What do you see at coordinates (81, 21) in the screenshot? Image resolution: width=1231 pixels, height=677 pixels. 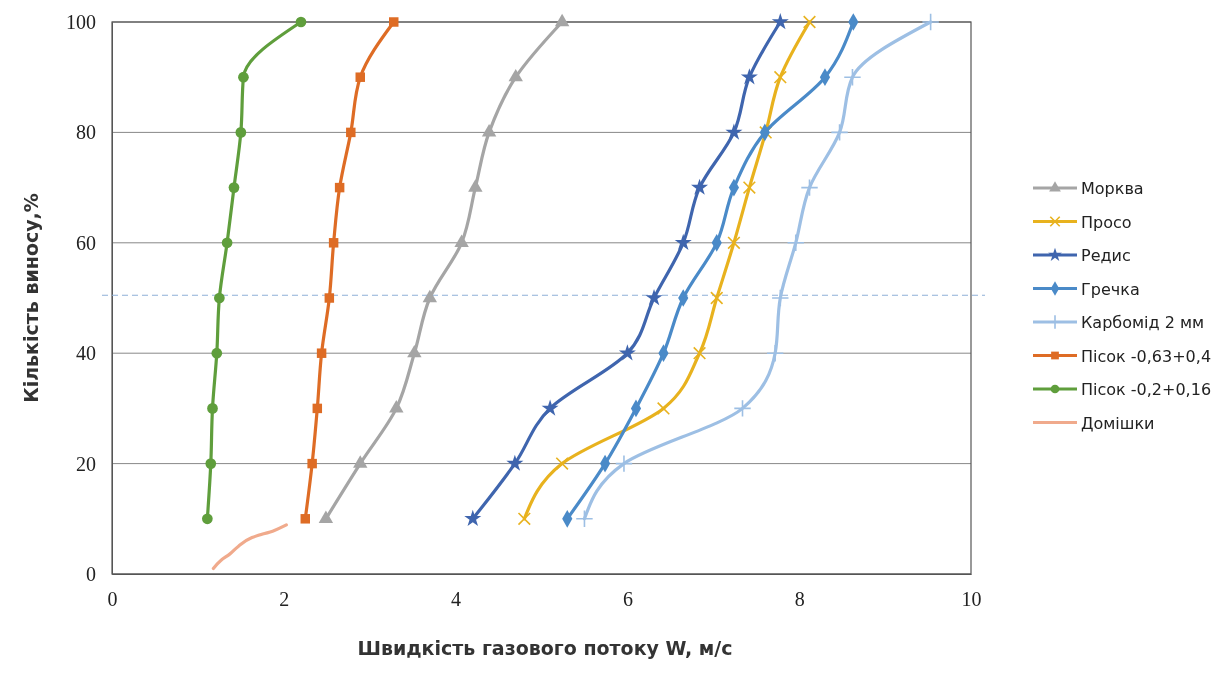 I see `y-tick-label: 100` at bounding box center [81, 21].